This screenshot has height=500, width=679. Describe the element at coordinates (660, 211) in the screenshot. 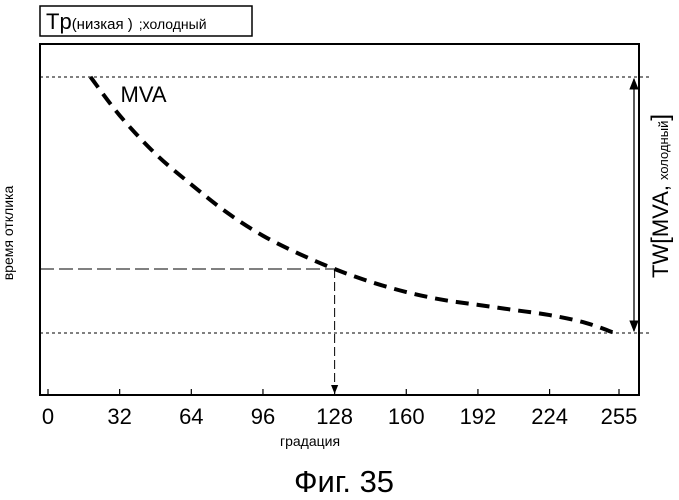

I see `tw-inner: MVA,` at that location.